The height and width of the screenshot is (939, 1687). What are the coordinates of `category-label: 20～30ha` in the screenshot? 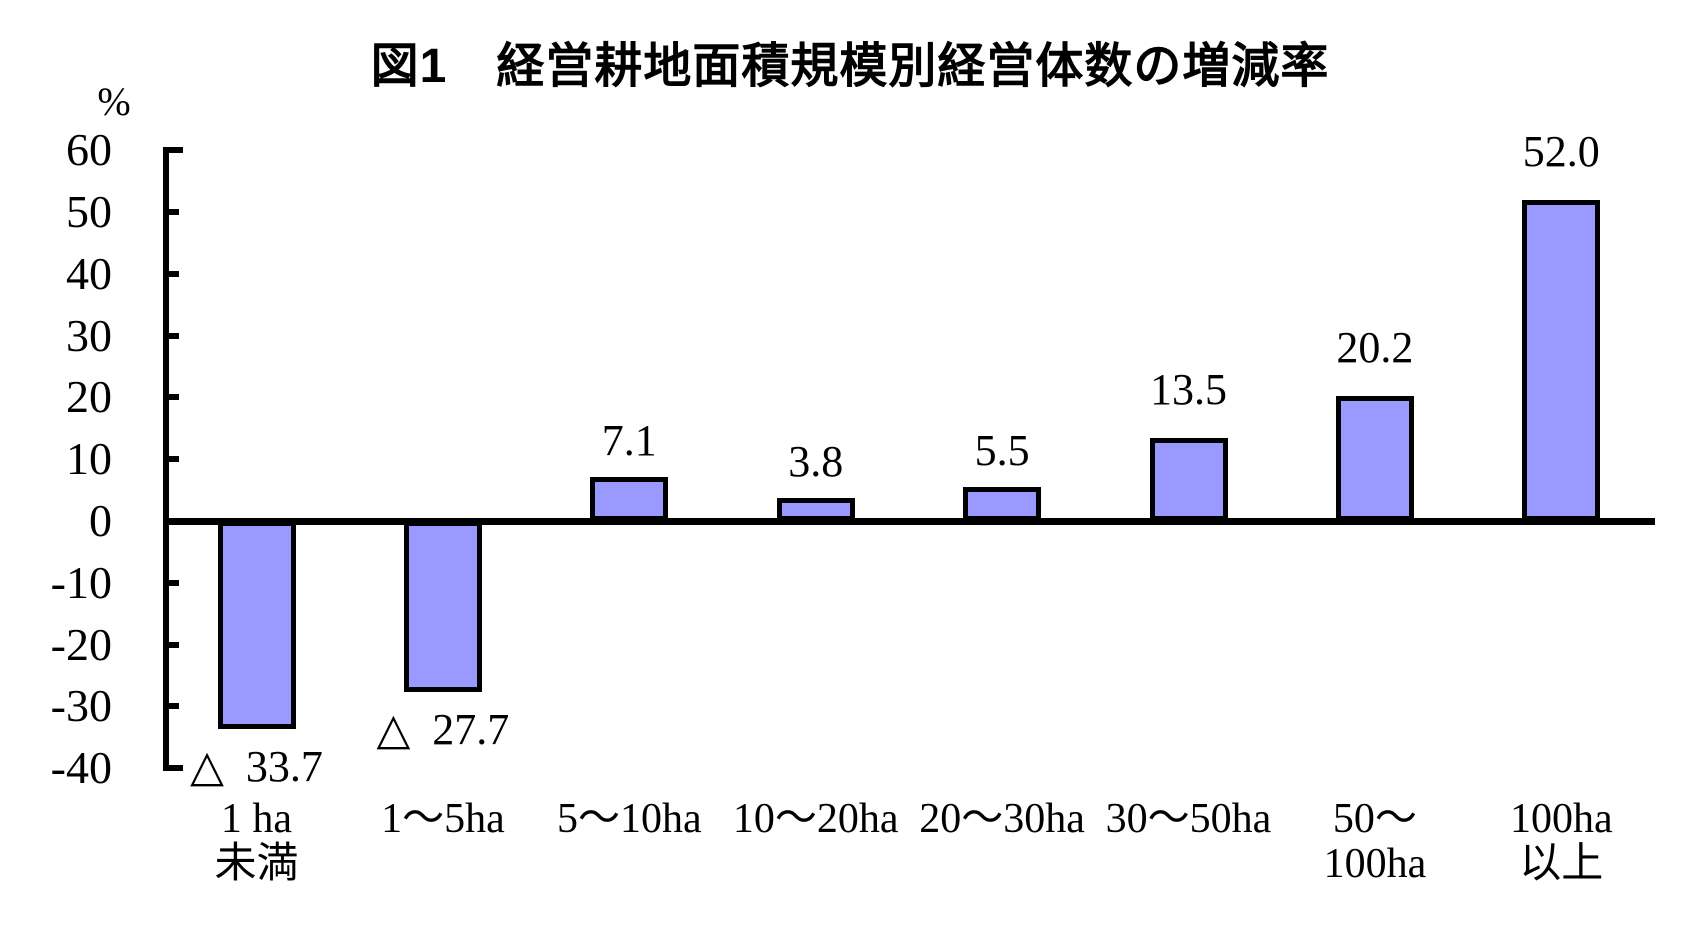 It's located at (1002, 819).